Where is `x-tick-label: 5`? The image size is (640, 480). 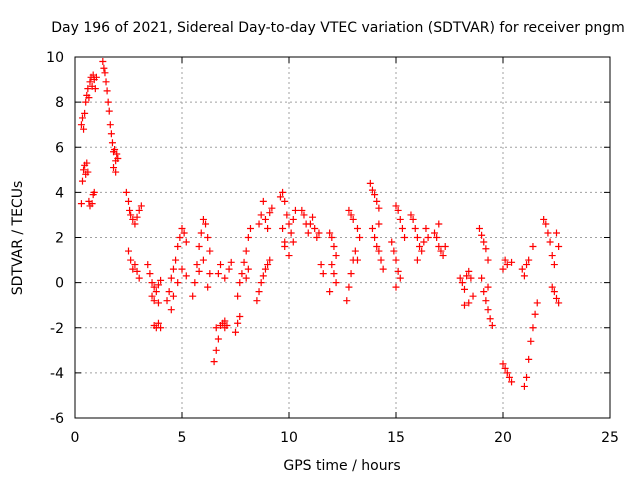
x-tick-label: 5 is located at coordinates (182, 438).